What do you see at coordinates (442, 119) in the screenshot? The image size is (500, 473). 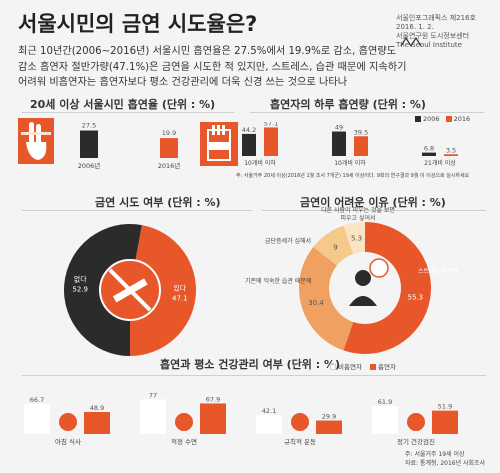 I see `daily-legend: 2006 2016` at bounding box center [442, 119].